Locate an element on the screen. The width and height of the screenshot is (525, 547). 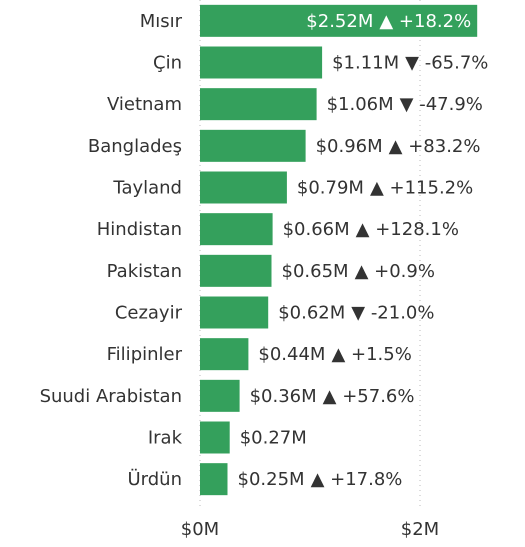
value-label: $0.36M is located at coordinates (283, 396).